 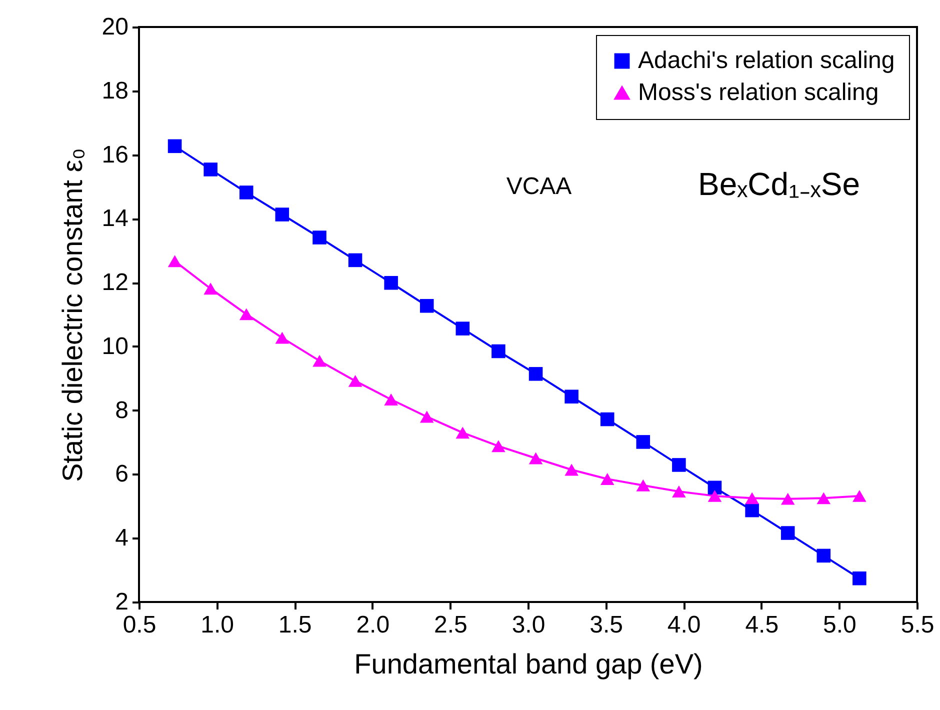 What do you see at coordinates (684, 625) in the screenshot?
I see `x-tick-label: 4.0` at bounding box center [684, 625].